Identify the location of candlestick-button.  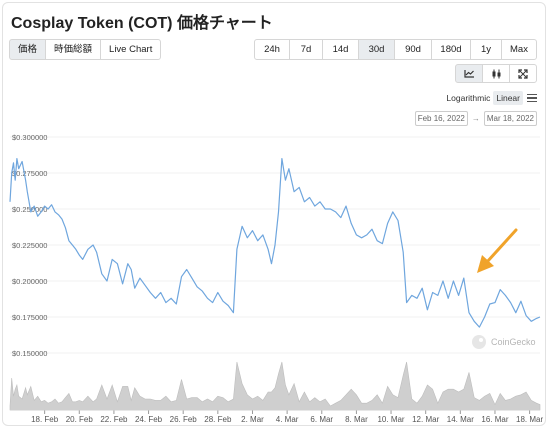
(496, 73).